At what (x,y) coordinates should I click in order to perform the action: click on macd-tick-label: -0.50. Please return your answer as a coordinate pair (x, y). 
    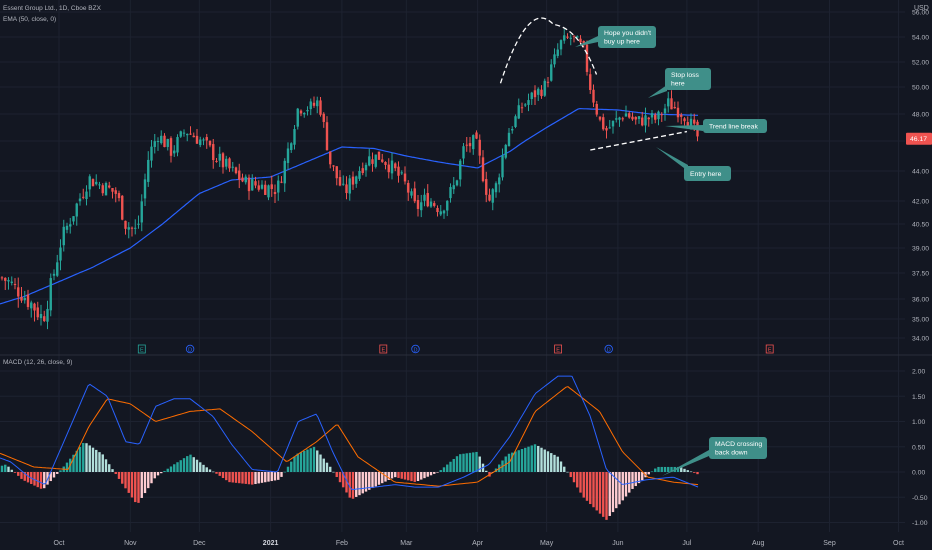
    Looking at the image, I should click on (920, 498).